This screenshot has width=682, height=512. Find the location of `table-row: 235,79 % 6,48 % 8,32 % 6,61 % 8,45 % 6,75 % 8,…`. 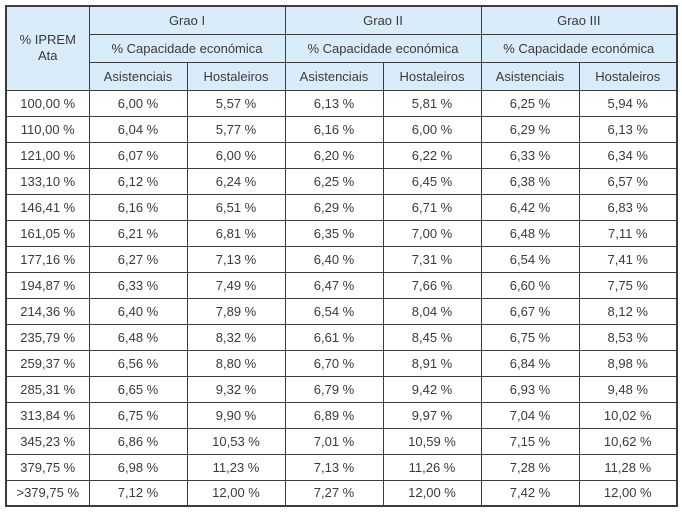

table-row: 235,79 % 6,48 % 8,32 % 6,61 % 8,45 % 6,75 % 8,… is located at coordinates (341, 337).